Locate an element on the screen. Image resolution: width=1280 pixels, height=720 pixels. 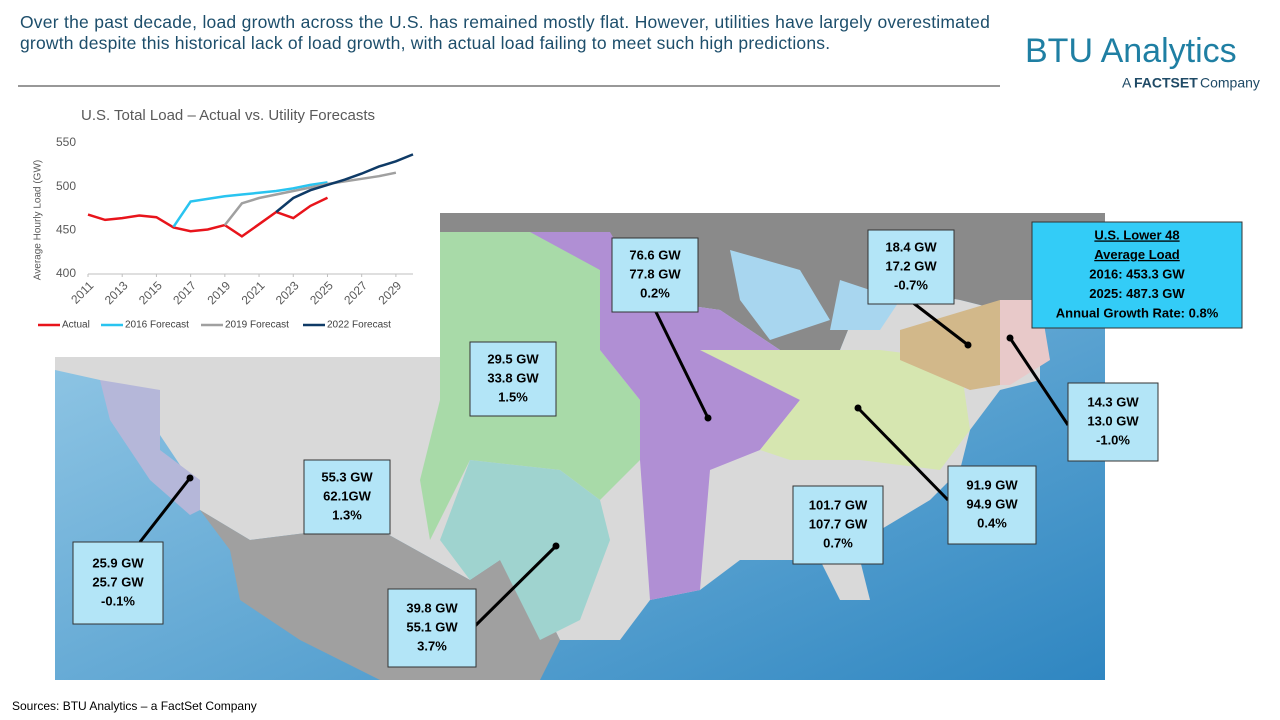
summary-text: Average Load is located at coordinates (1137, 254).